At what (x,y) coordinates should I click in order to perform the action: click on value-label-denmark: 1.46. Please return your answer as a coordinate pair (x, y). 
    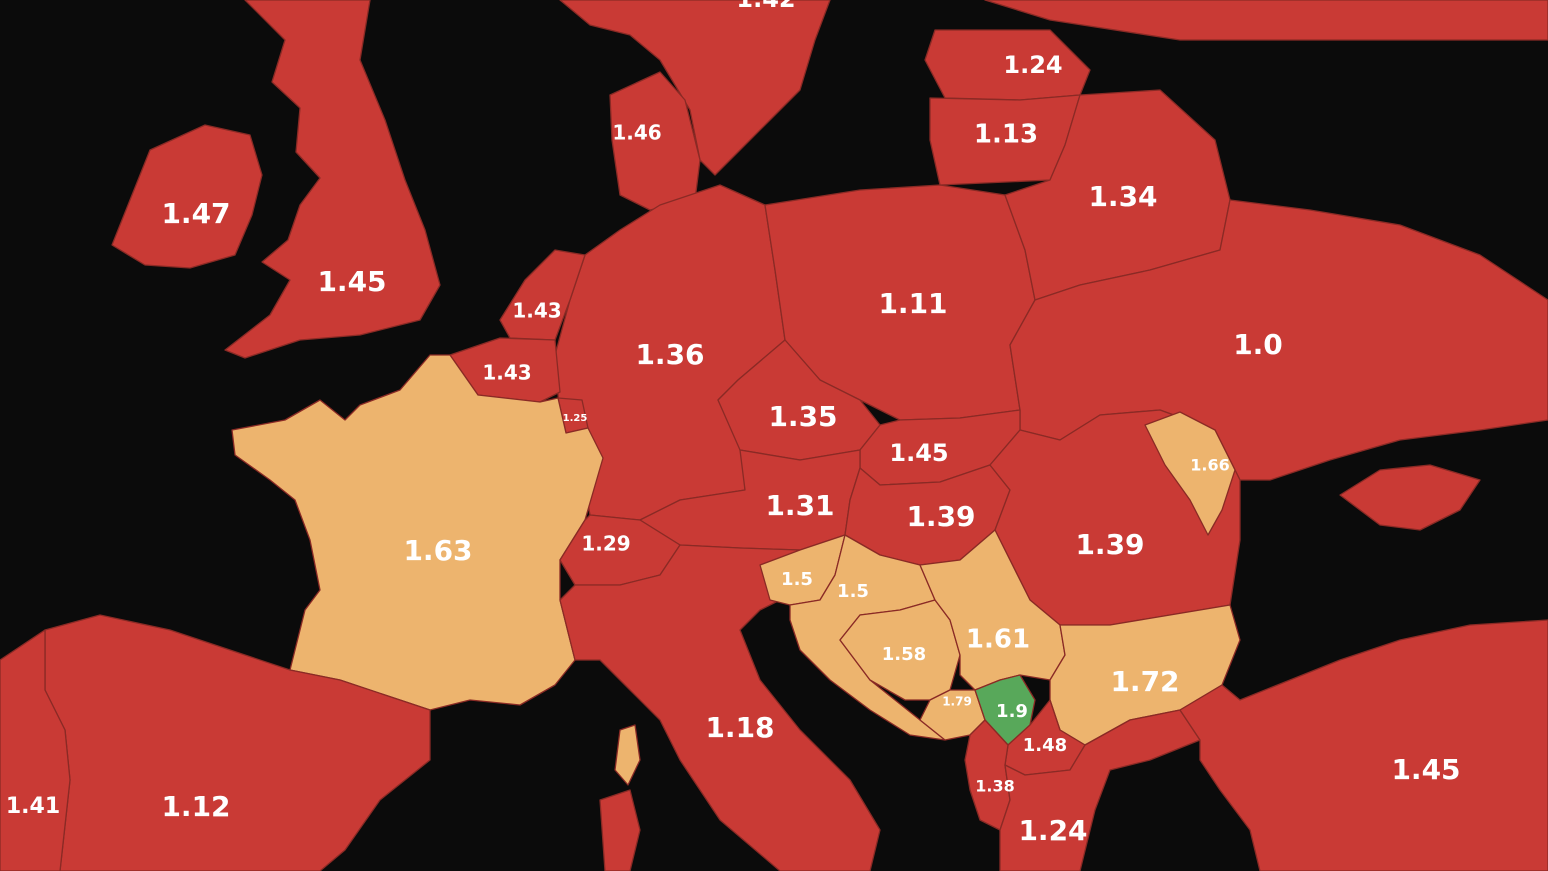
    Looking at the image, I should click on (636, 133).